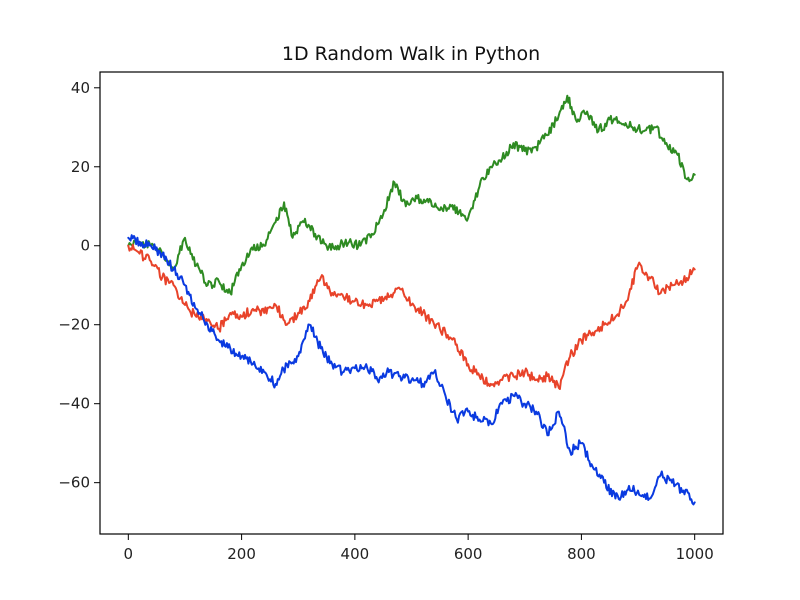  What do you see at coordinates (80, 167) in the screenshot?
I see `y-tick-label: 20` at bounding box center [80, 167].